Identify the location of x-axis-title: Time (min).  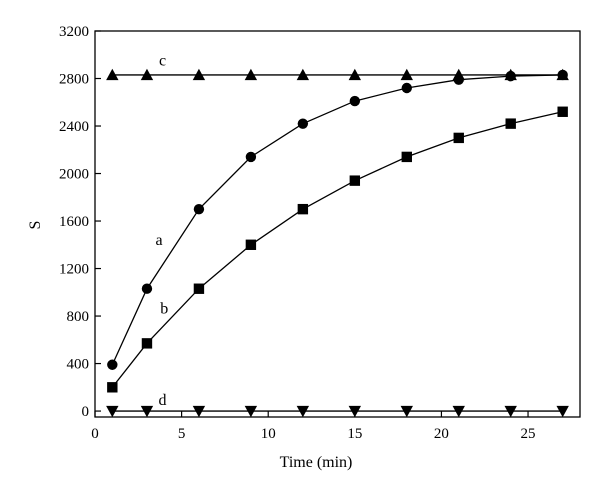
(316, 462).